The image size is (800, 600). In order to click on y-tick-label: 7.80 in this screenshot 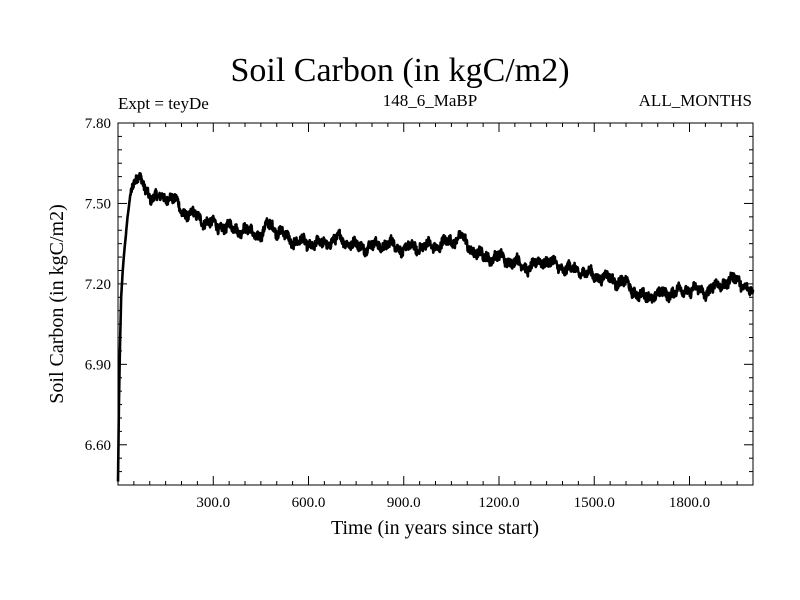, I will do `click(98, 124)`.